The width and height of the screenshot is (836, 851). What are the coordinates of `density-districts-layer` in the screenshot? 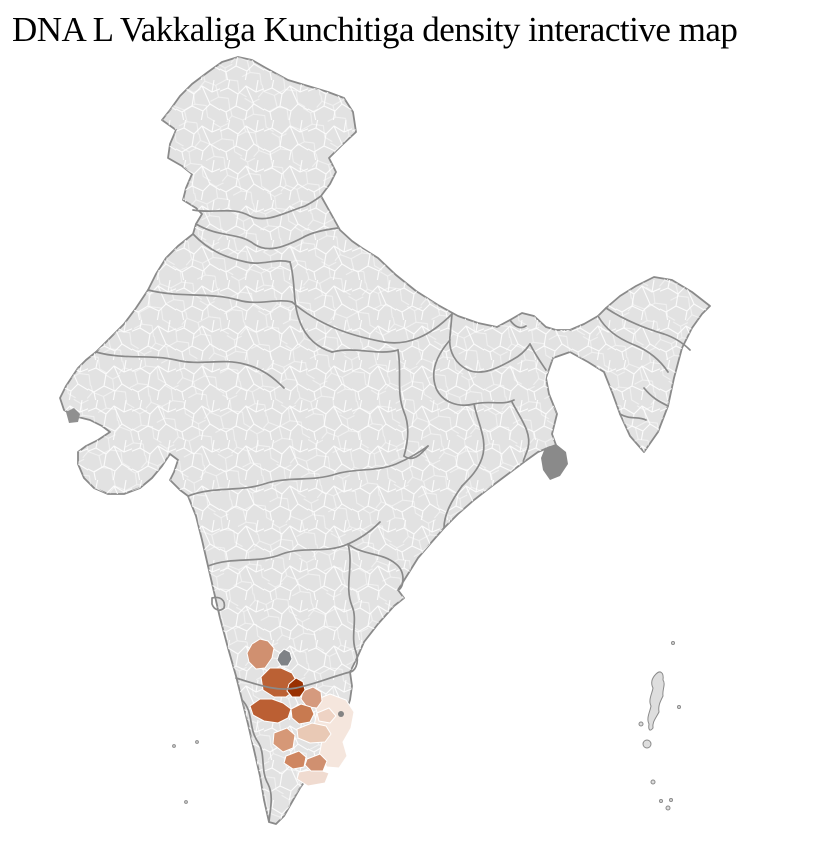 It's located at (300, 712).